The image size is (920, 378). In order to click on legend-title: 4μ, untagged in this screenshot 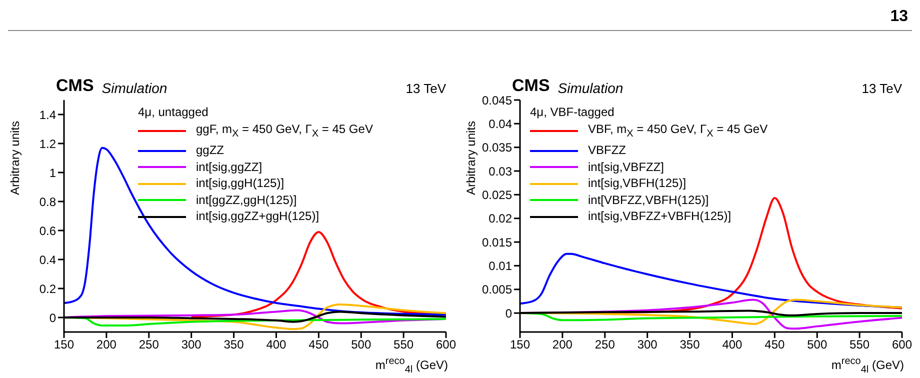, I will do `click(173, 112)`.